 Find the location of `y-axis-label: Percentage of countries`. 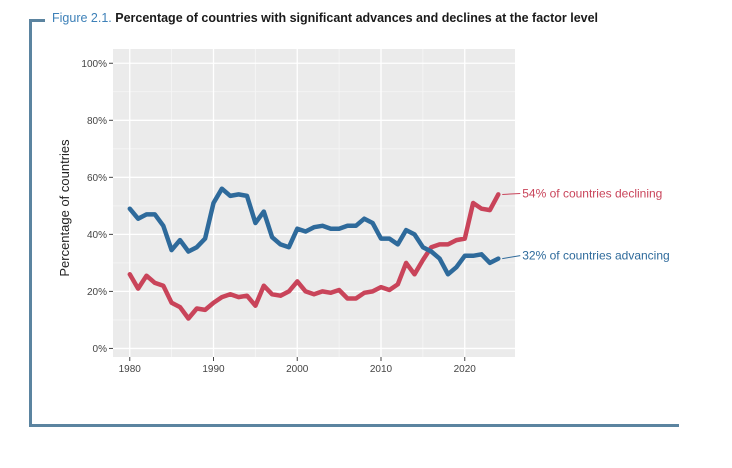

y-axis-label: Percentage of countries is located at coordinates (64, 208).